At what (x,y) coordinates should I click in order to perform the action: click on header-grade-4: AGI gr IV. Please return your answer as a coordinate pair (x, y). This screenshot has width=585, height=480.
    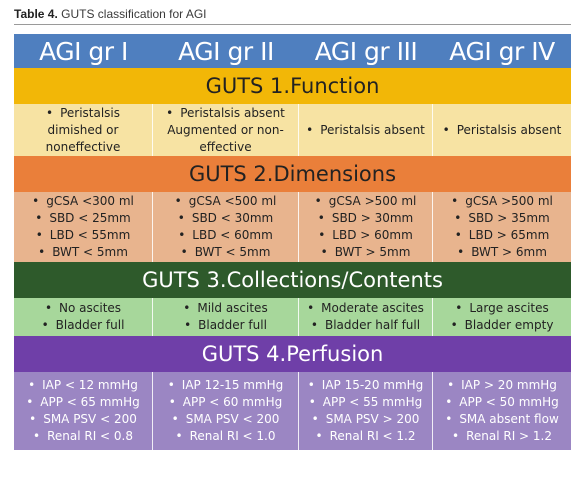
    Looking at the image, I should click on (502, 51).